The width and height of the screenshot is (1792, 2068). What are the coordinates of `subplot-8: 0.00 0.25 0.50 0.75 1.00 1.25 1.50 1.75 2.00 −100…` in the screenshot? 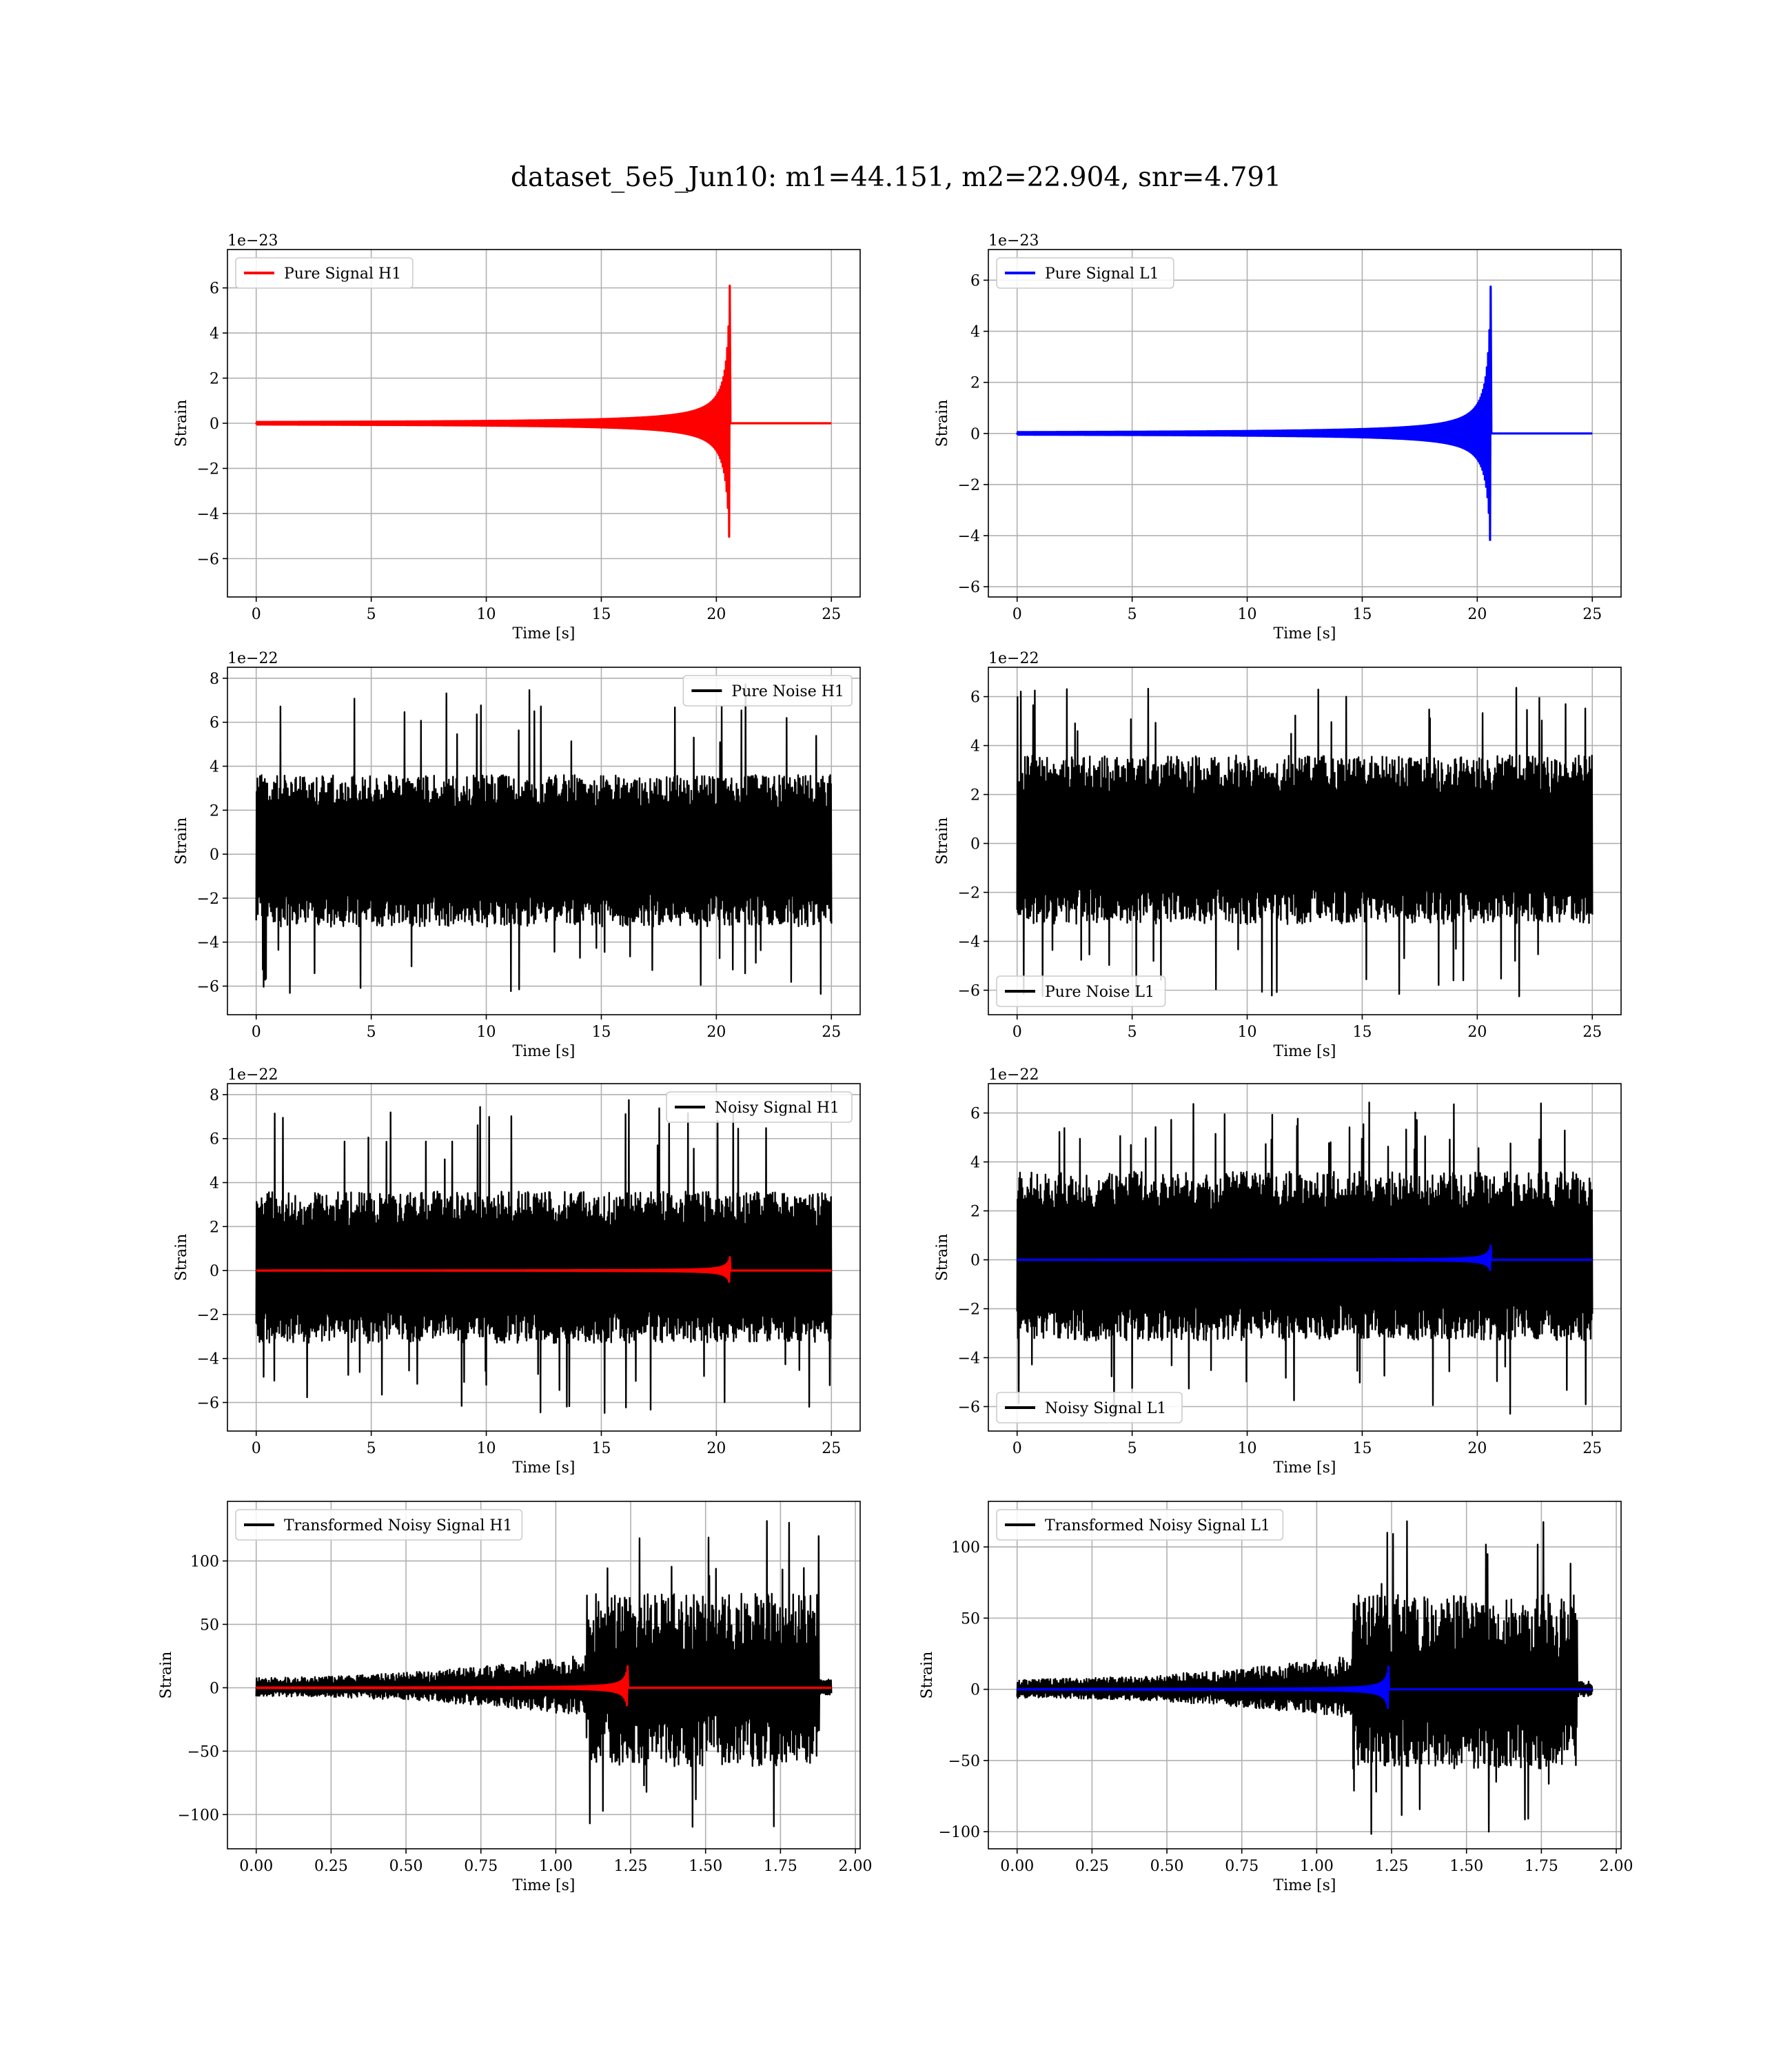 It's located at (1276, 1697).